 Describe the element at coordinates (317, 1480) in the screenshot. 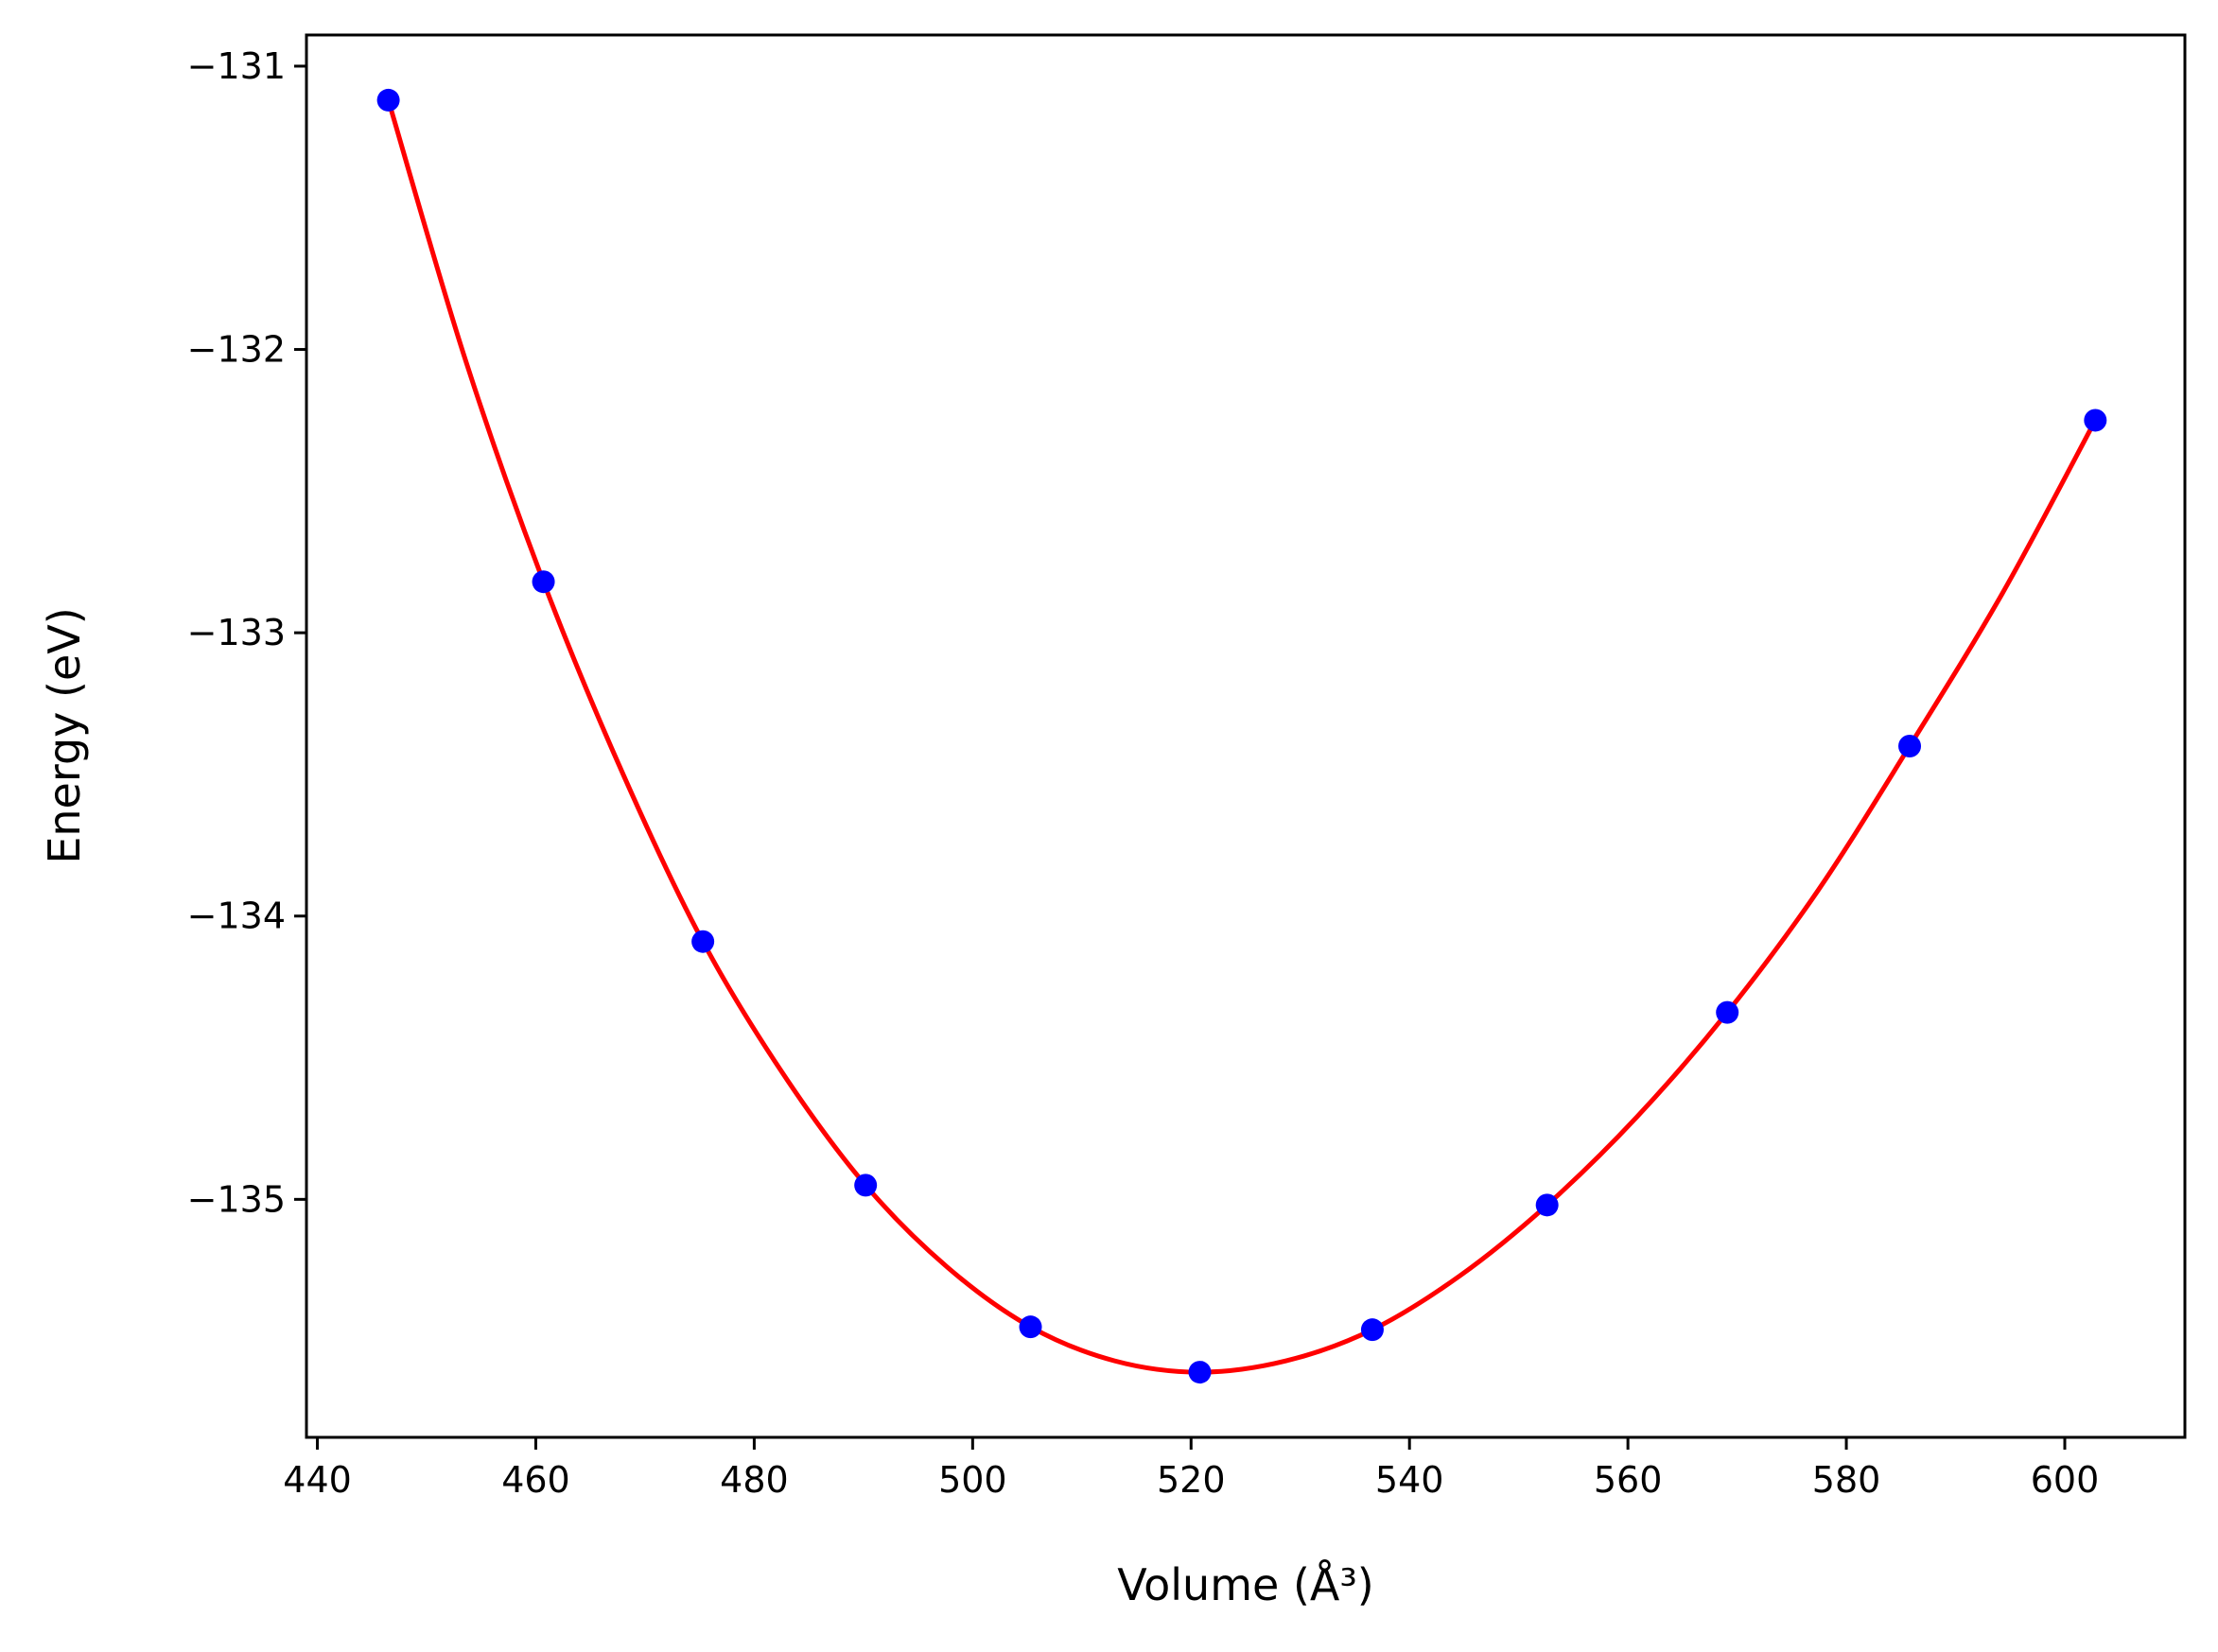

I see `x-tick-label: 440` at that location.